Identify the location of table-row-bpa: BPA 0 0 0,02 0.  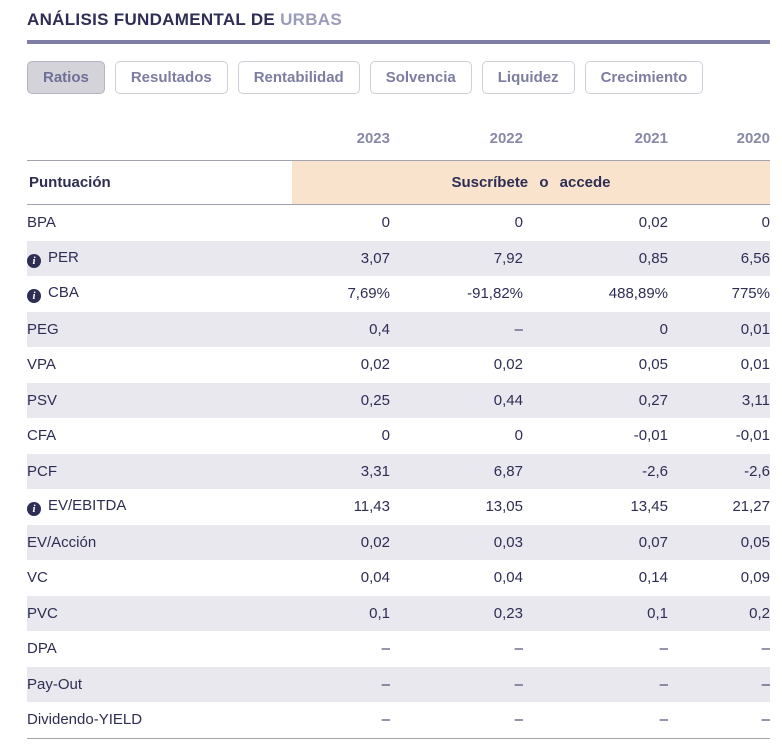
(398, 223).